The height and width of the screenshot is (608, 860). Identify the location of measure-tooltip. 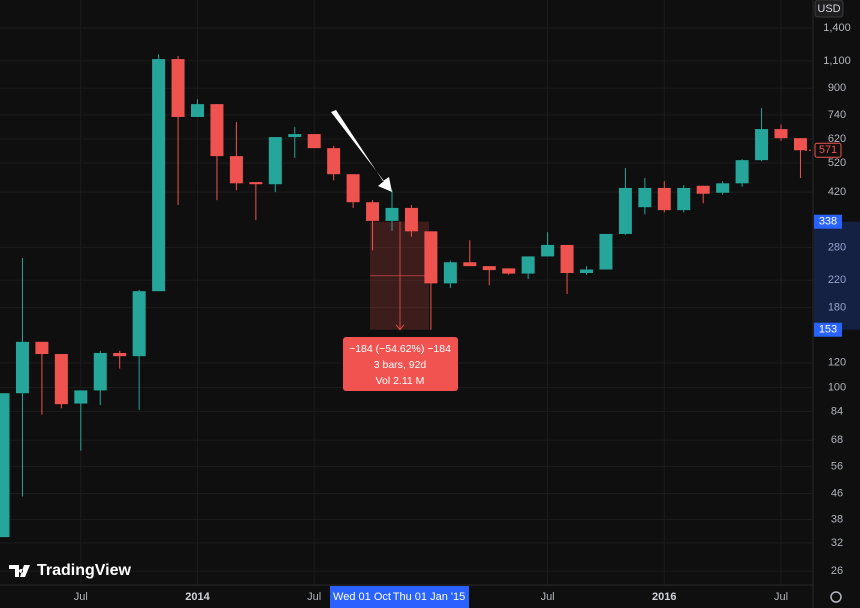
(400, 364).